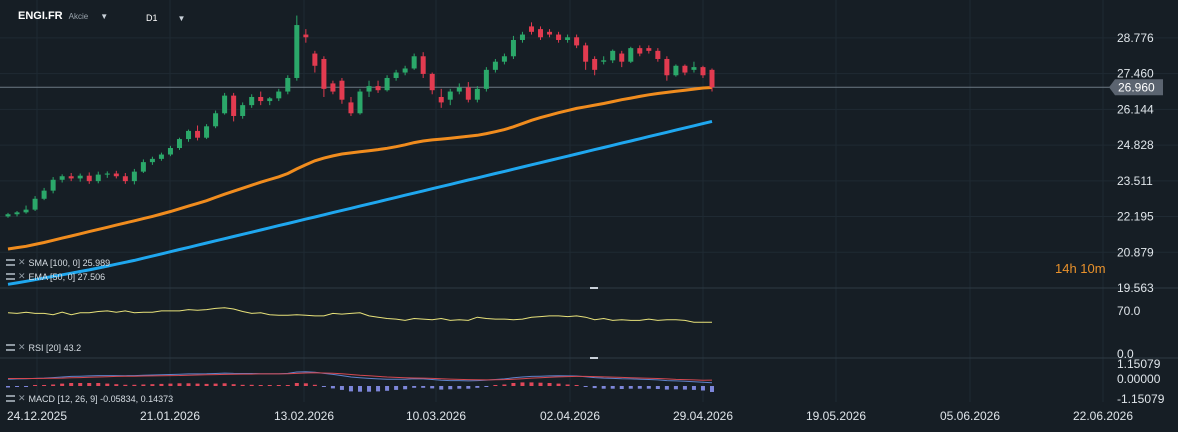  I want to click on macd-signal-line, so click(360, 376).